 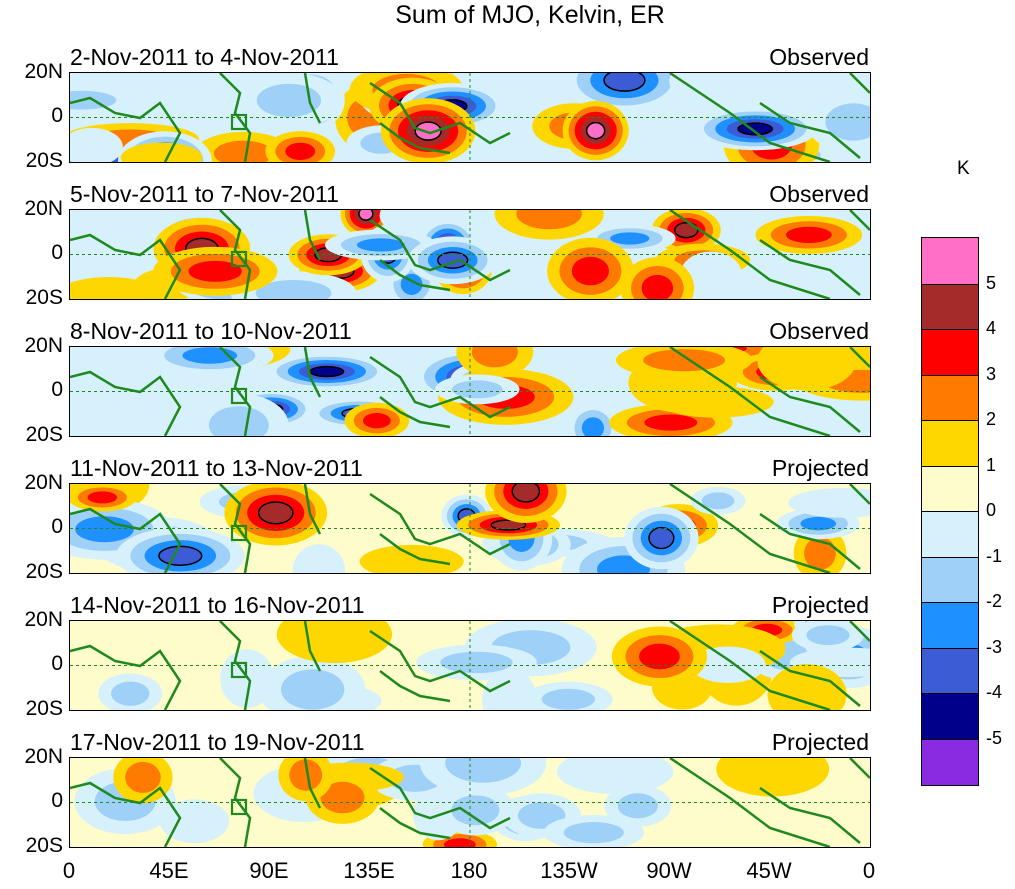 What do you see at coordinates (991, 419) in the screenshot?
I see `colorbar-tick-label: 2` at bounding box center [991, 419].